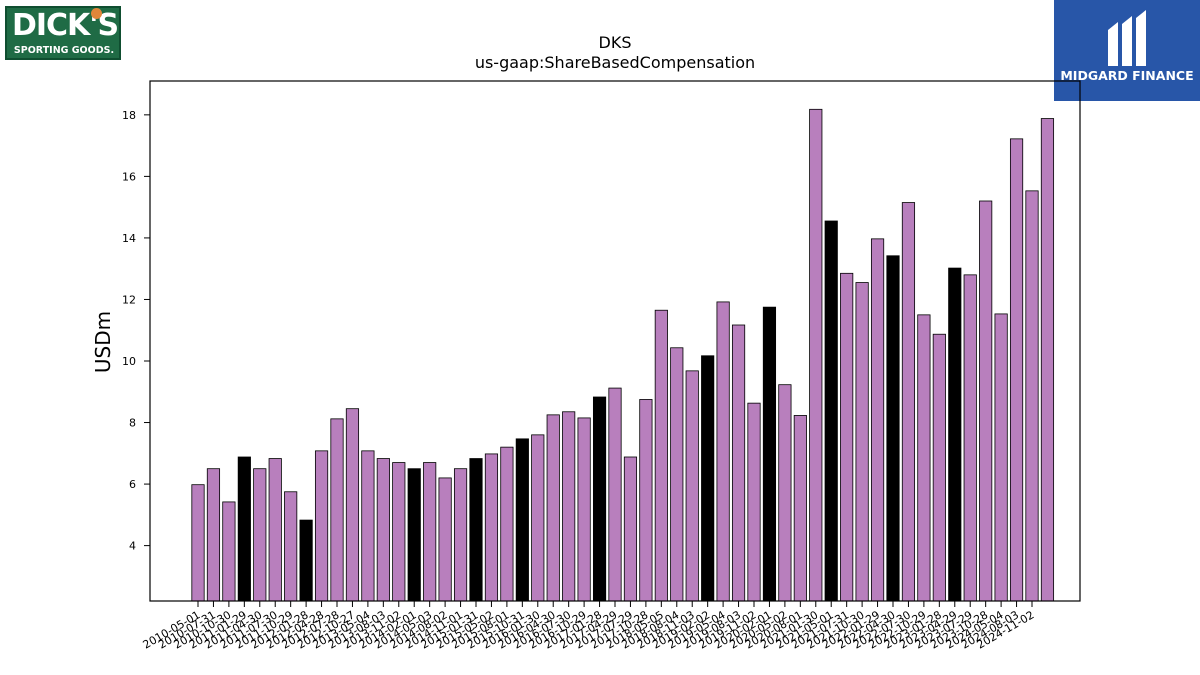 The height and width of the screenshot is (675, 1200). I want to click on y-tick-label: 18, so click(129, 115).